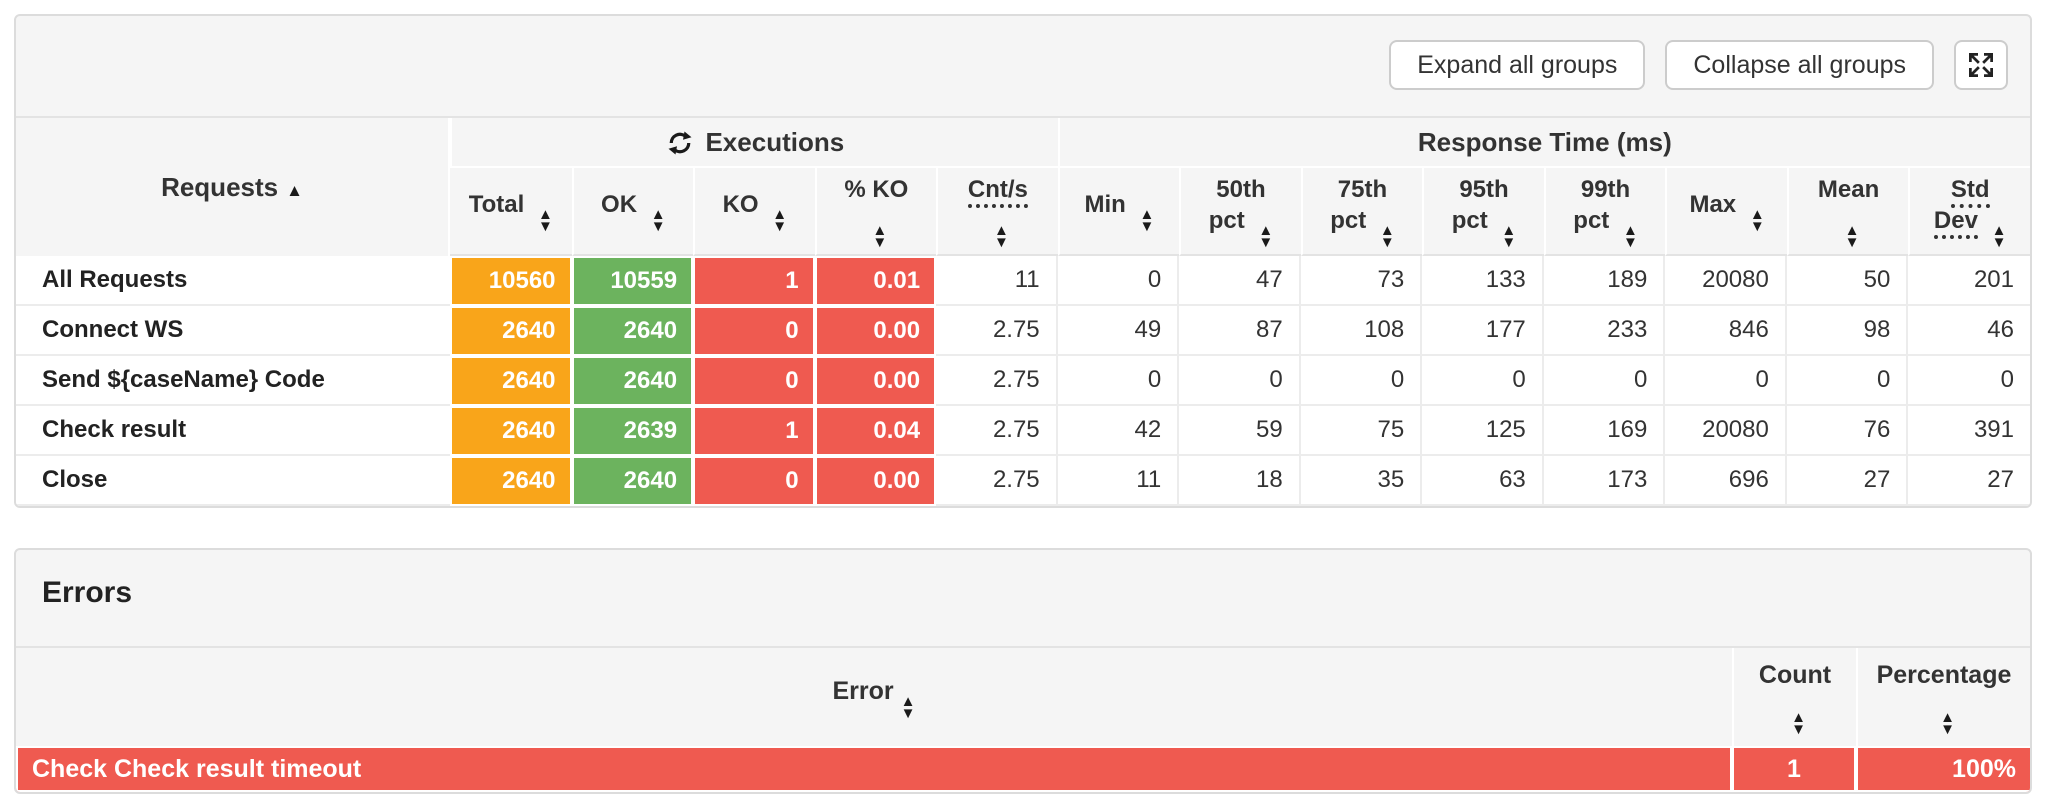  I want to click on column-label: pct, so click(1348, 220).